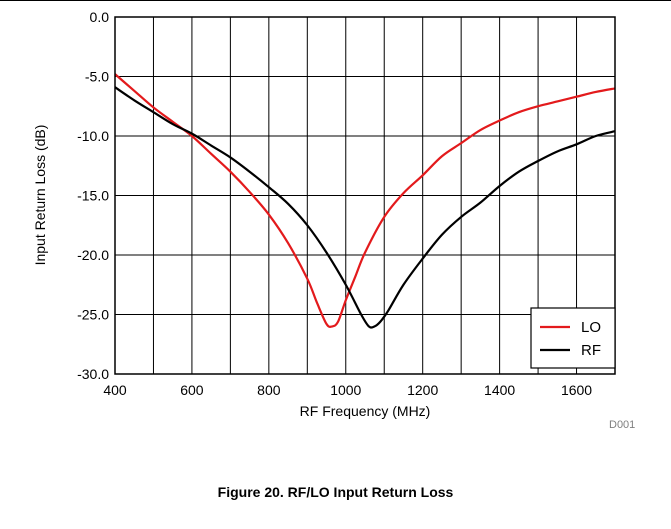 This screenshot has width=671, height=529. What do you see at coordinates (93, 374) in the screenshot?
I see `y-tick-label: -30.0` at bounding box center [93, 374].